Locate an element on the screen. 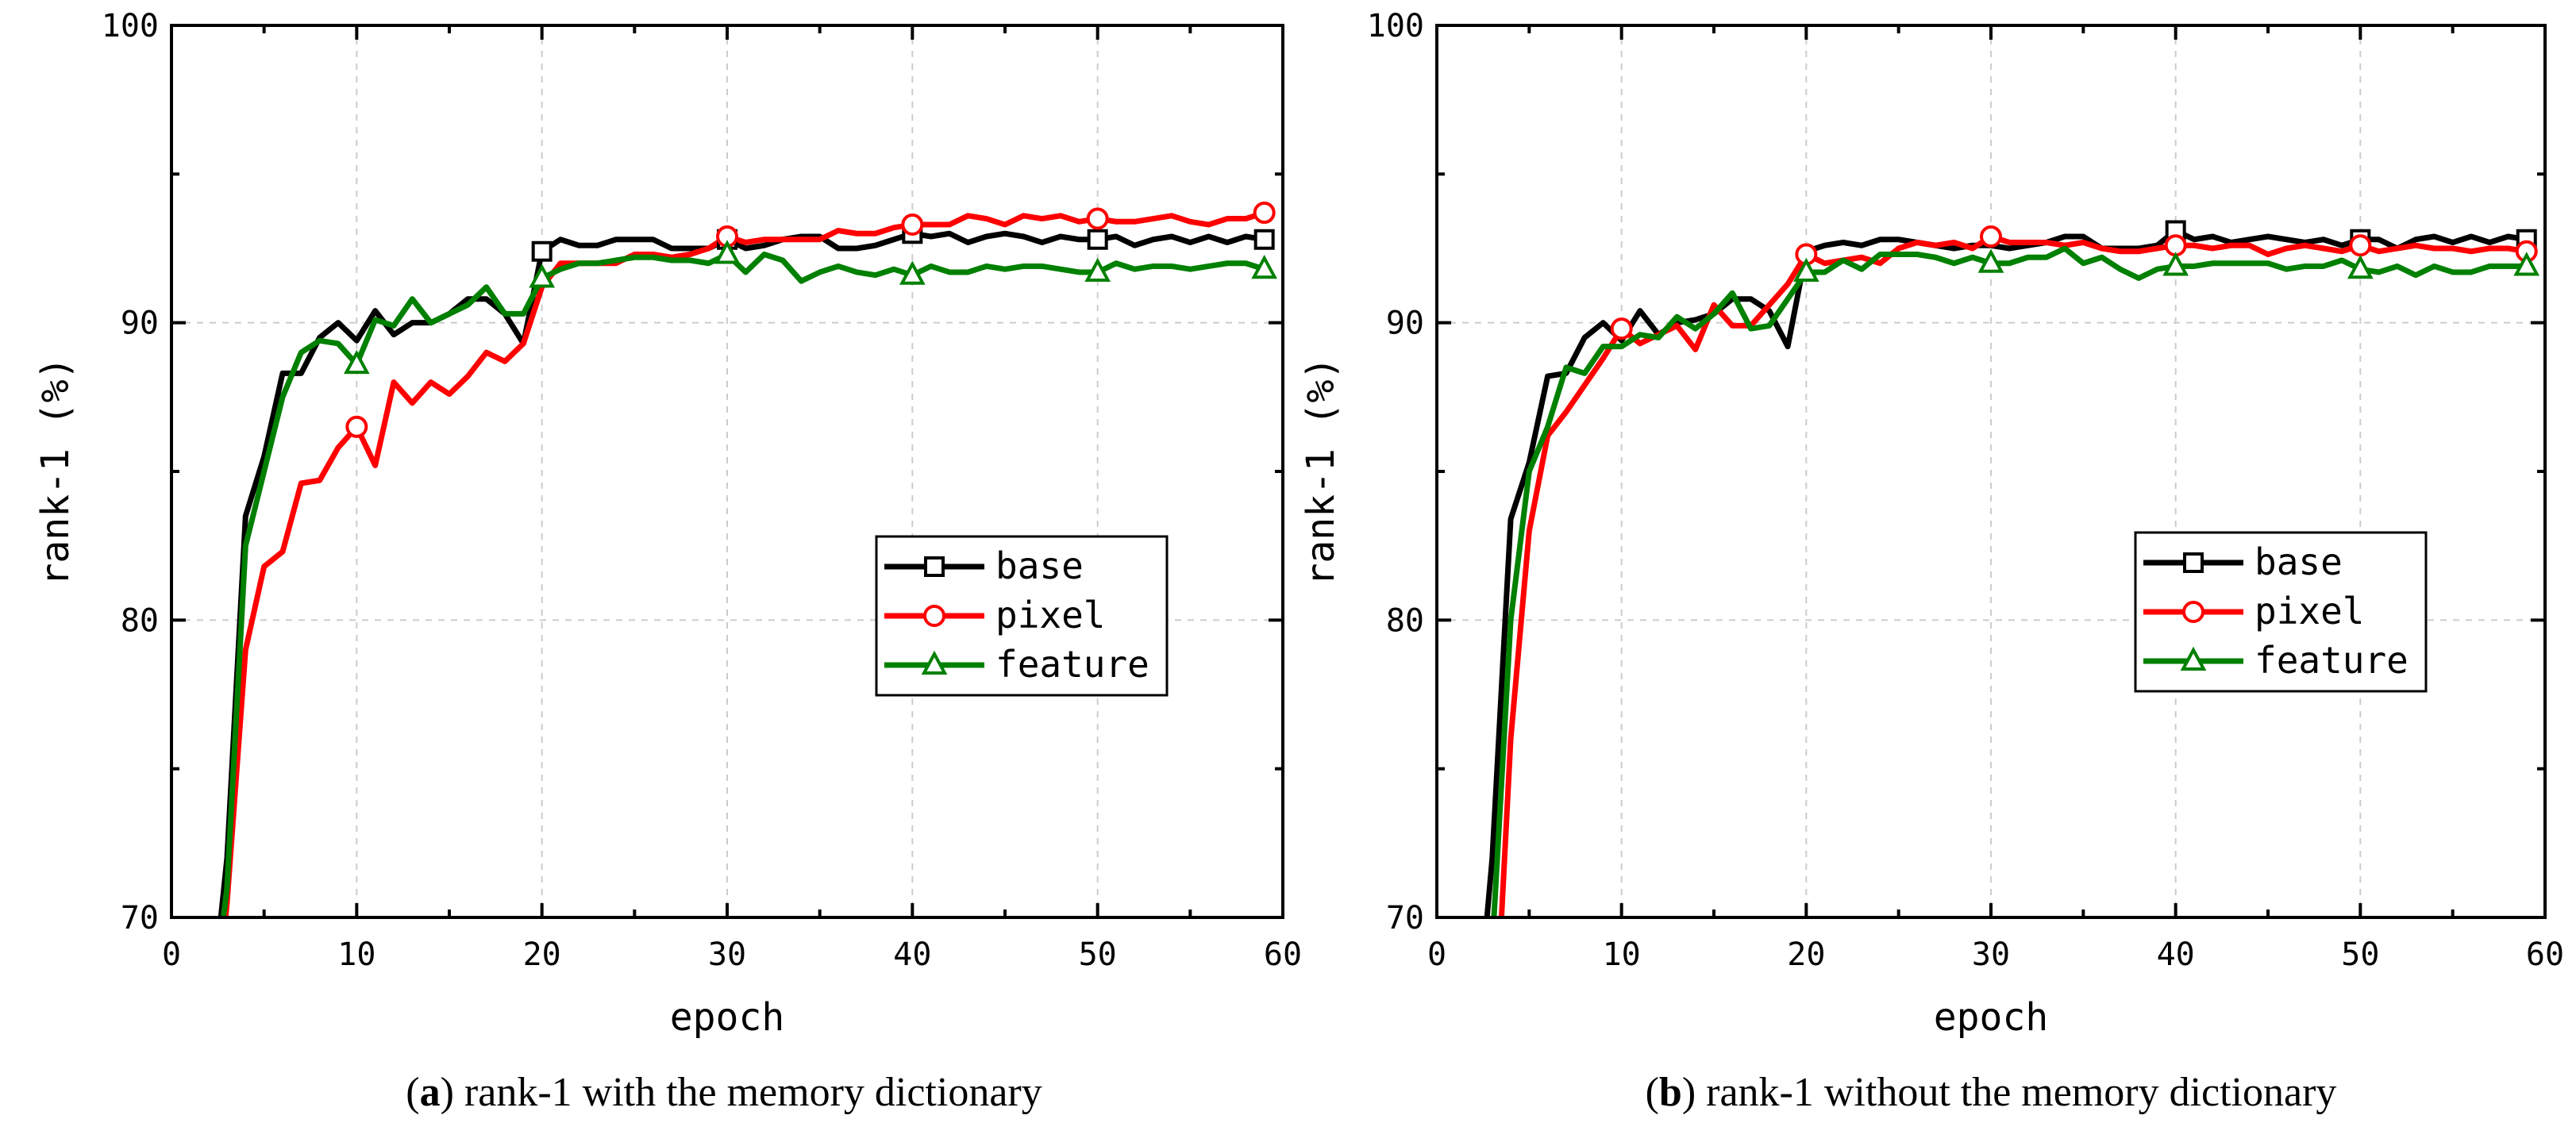 The image size is (2576, 1146). figure-caption: (a) rank-1 with the memory dictionary is located at coordinates (724, 1092).